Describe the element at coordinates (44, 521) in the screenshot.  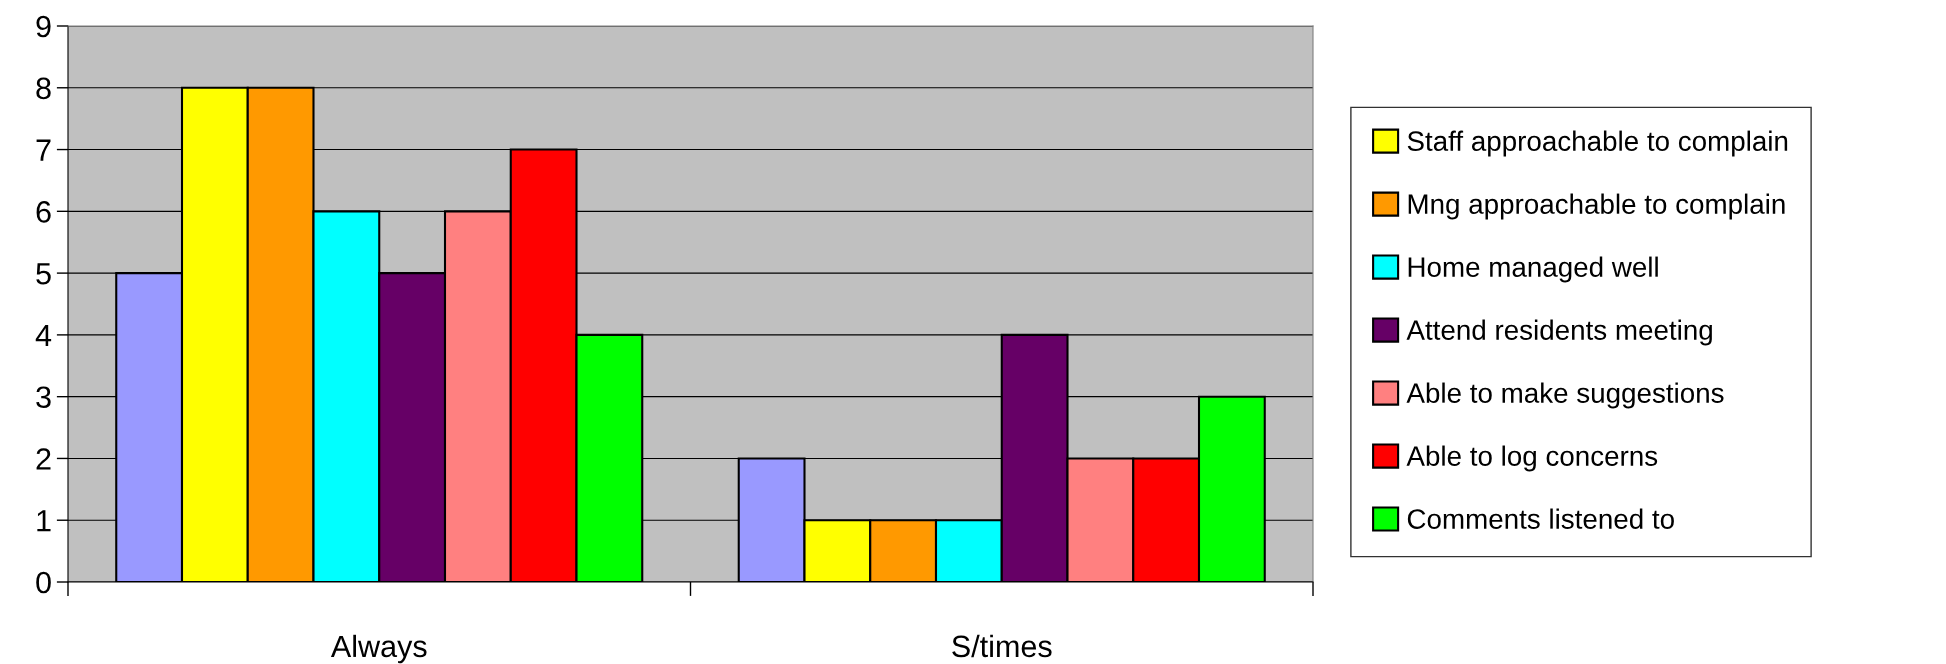
I see `y-tick-label: 1` at that location.